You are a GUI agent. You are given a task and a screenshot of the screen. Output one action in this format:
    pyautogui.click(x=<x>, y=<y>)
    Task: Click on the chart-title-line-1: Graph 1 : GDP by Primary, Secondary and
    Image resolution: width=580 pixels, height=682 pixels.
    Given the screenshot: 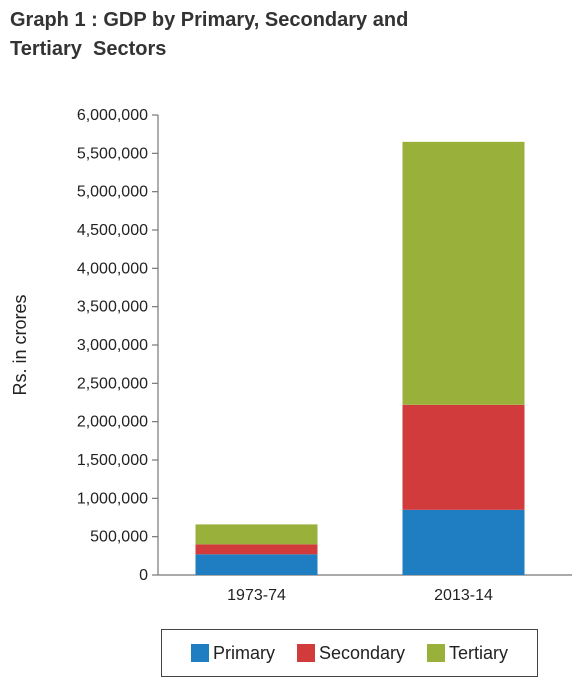 What is the action you would take?
    pyautogui.click(x=209, y=20)
    